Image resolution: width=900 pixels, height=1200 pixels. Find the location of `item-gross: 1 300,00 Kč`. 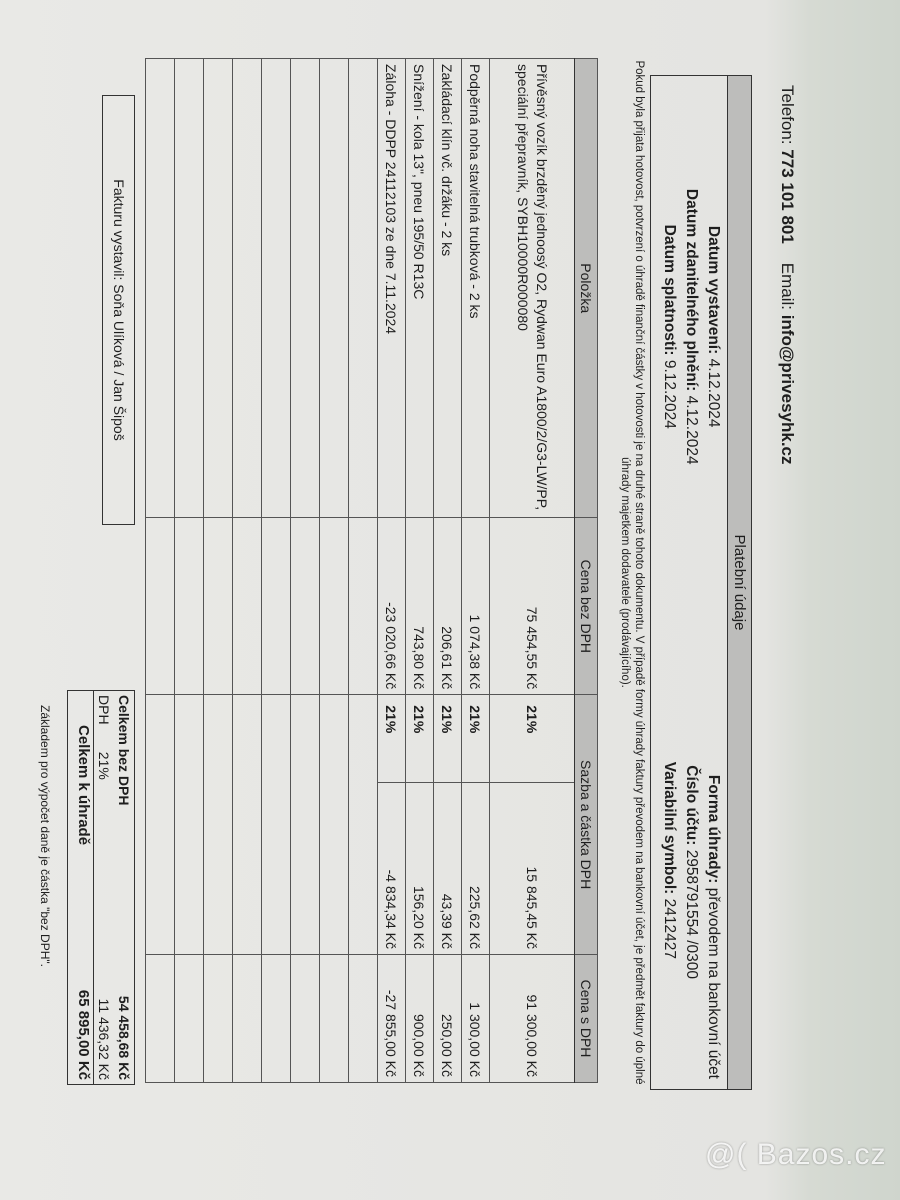

item-gross: 1 300,00 Kč is located at coordinates (475, 1018).